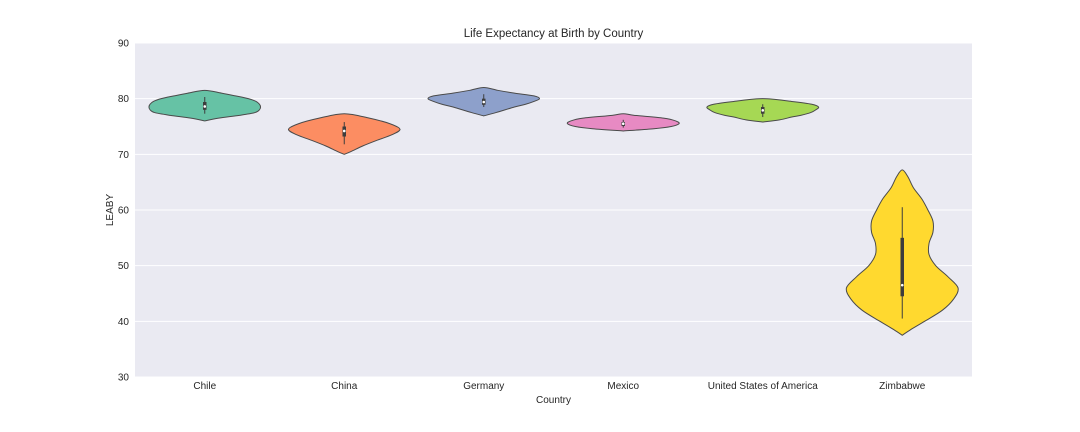 This screenshot has height=432, width=1080. I want to click on x-tick-label: Chile, so click(204, 386).